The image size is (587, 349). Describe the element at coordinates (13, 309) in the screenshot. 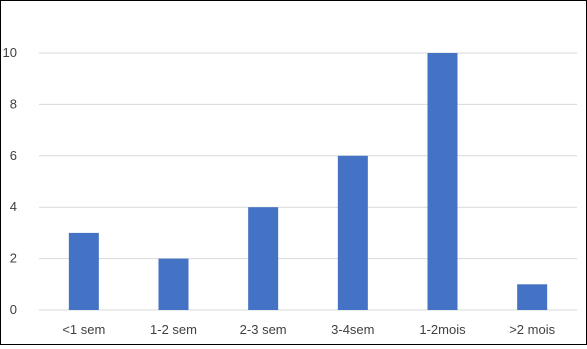

I see `y-tick-label: 0` at that location.